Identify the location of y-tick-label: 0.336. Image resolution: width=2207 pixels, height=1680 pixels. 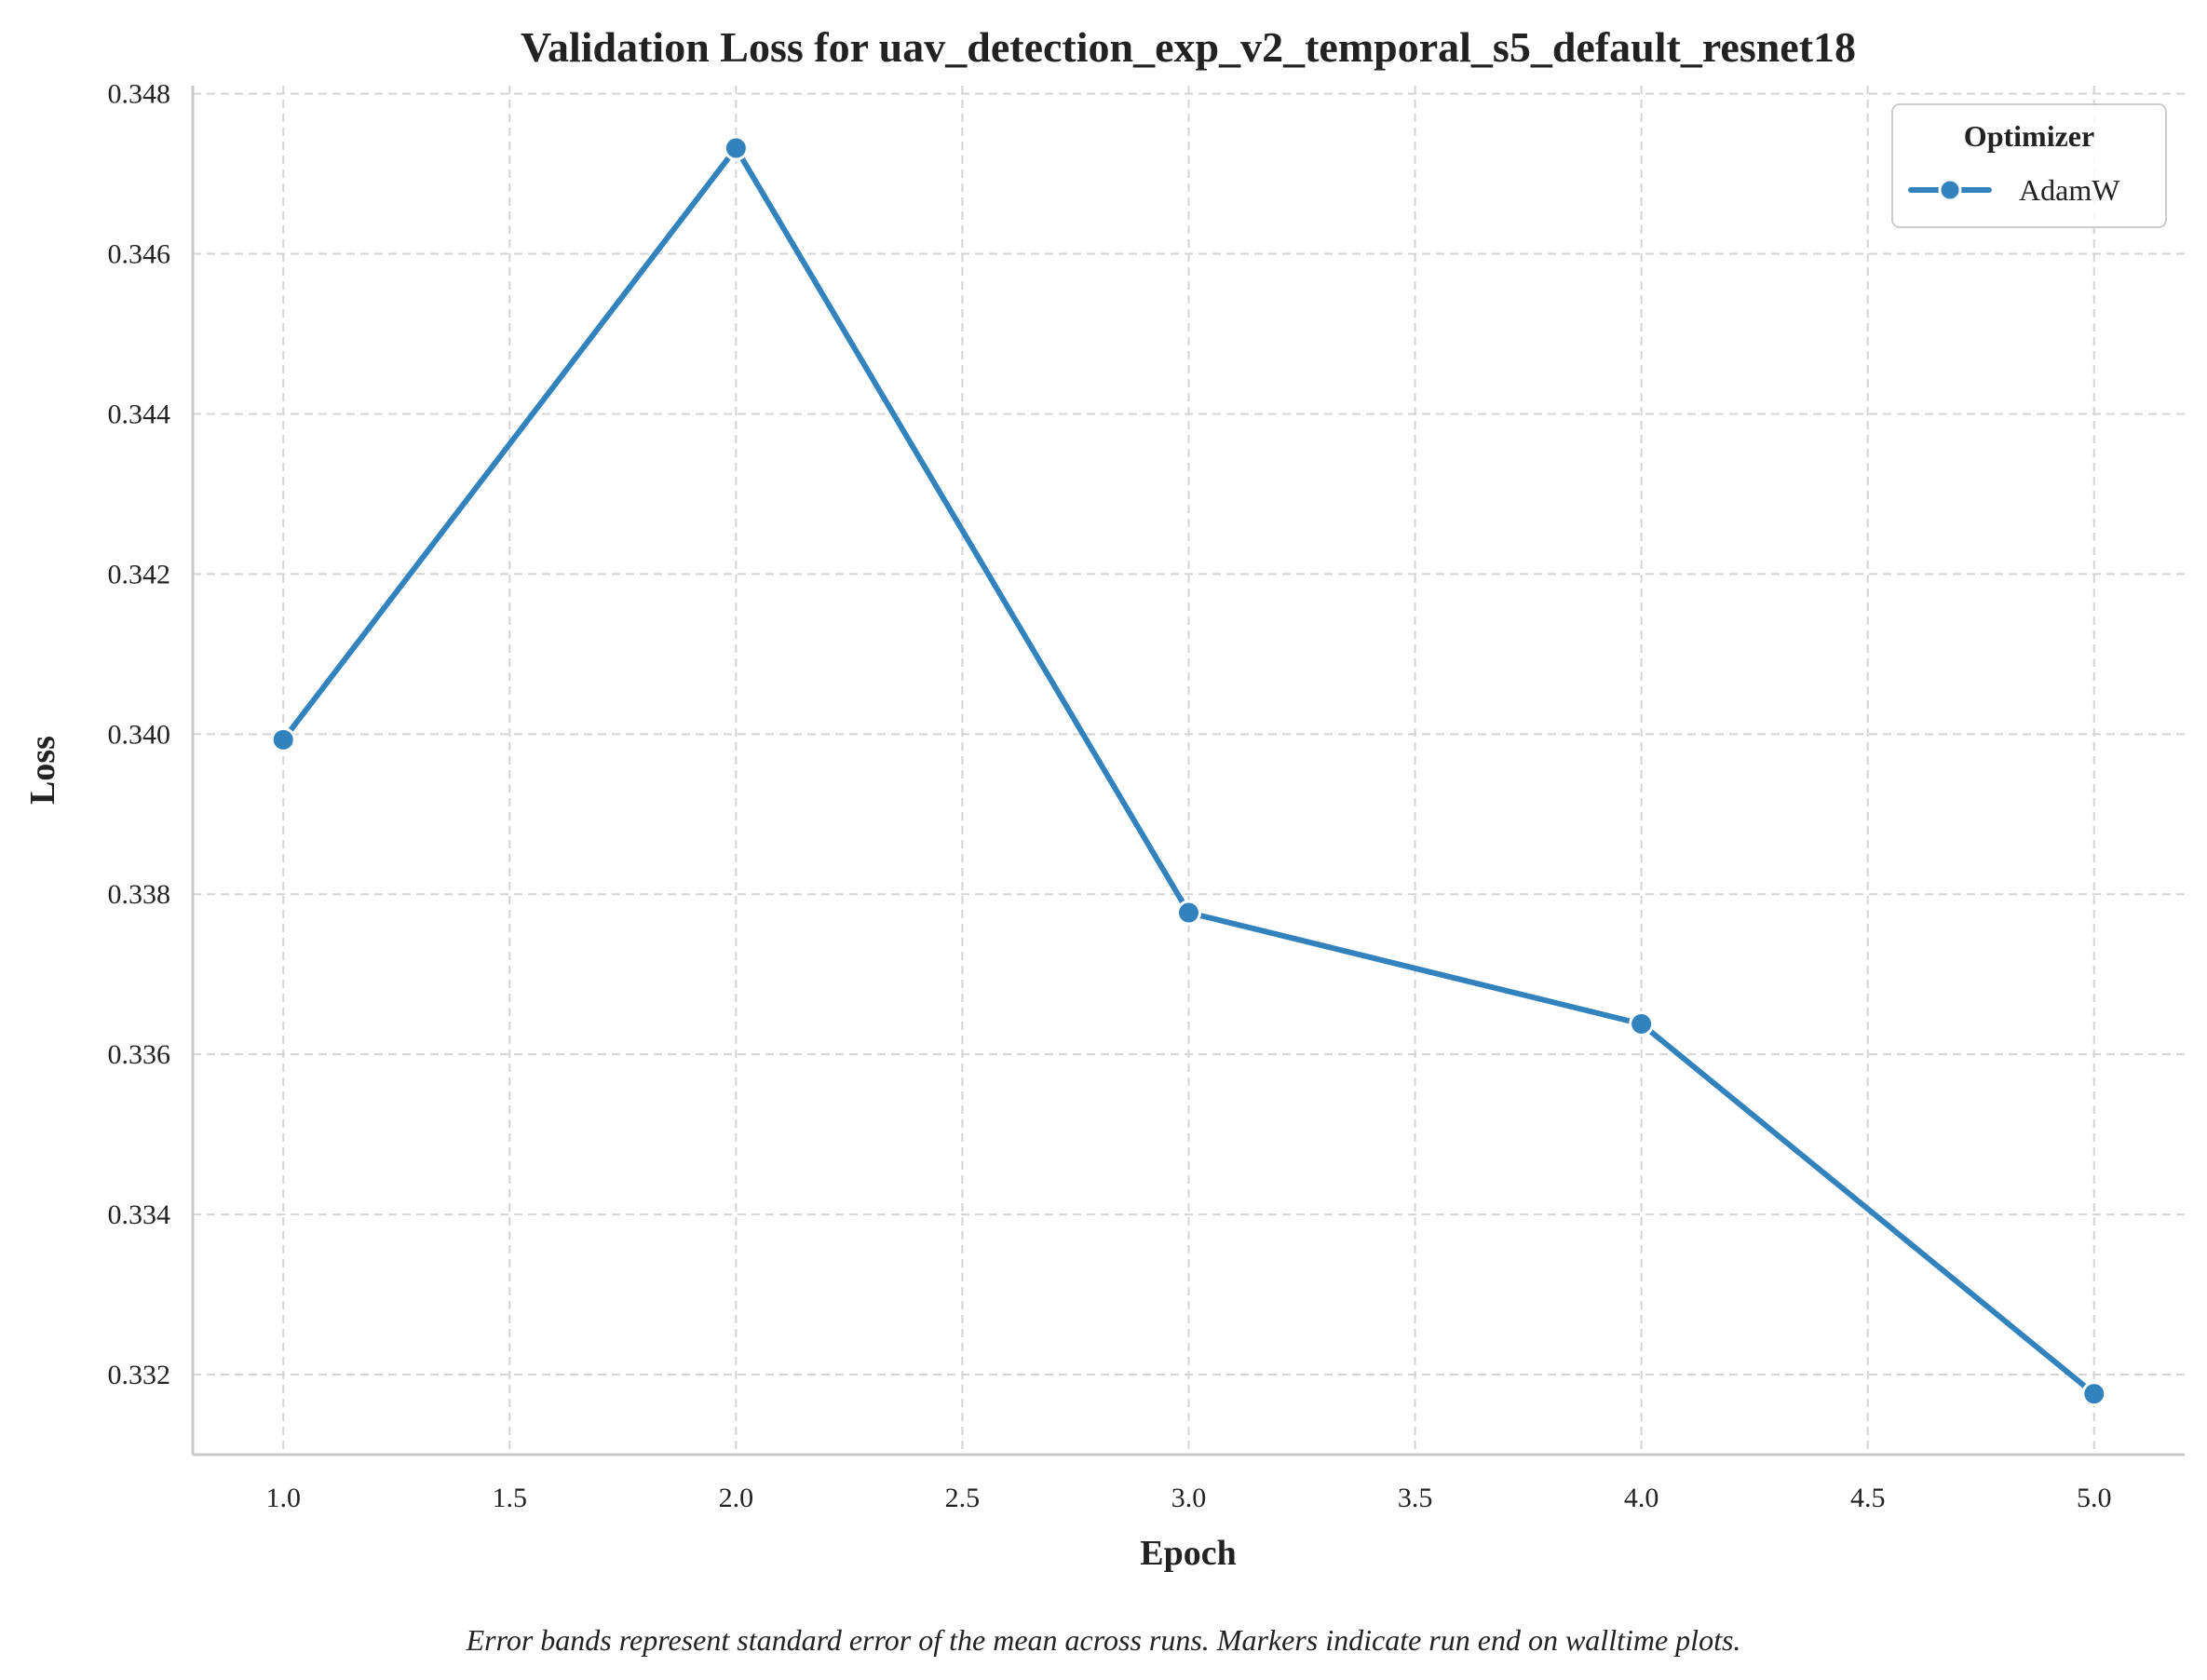
(139, 1054).